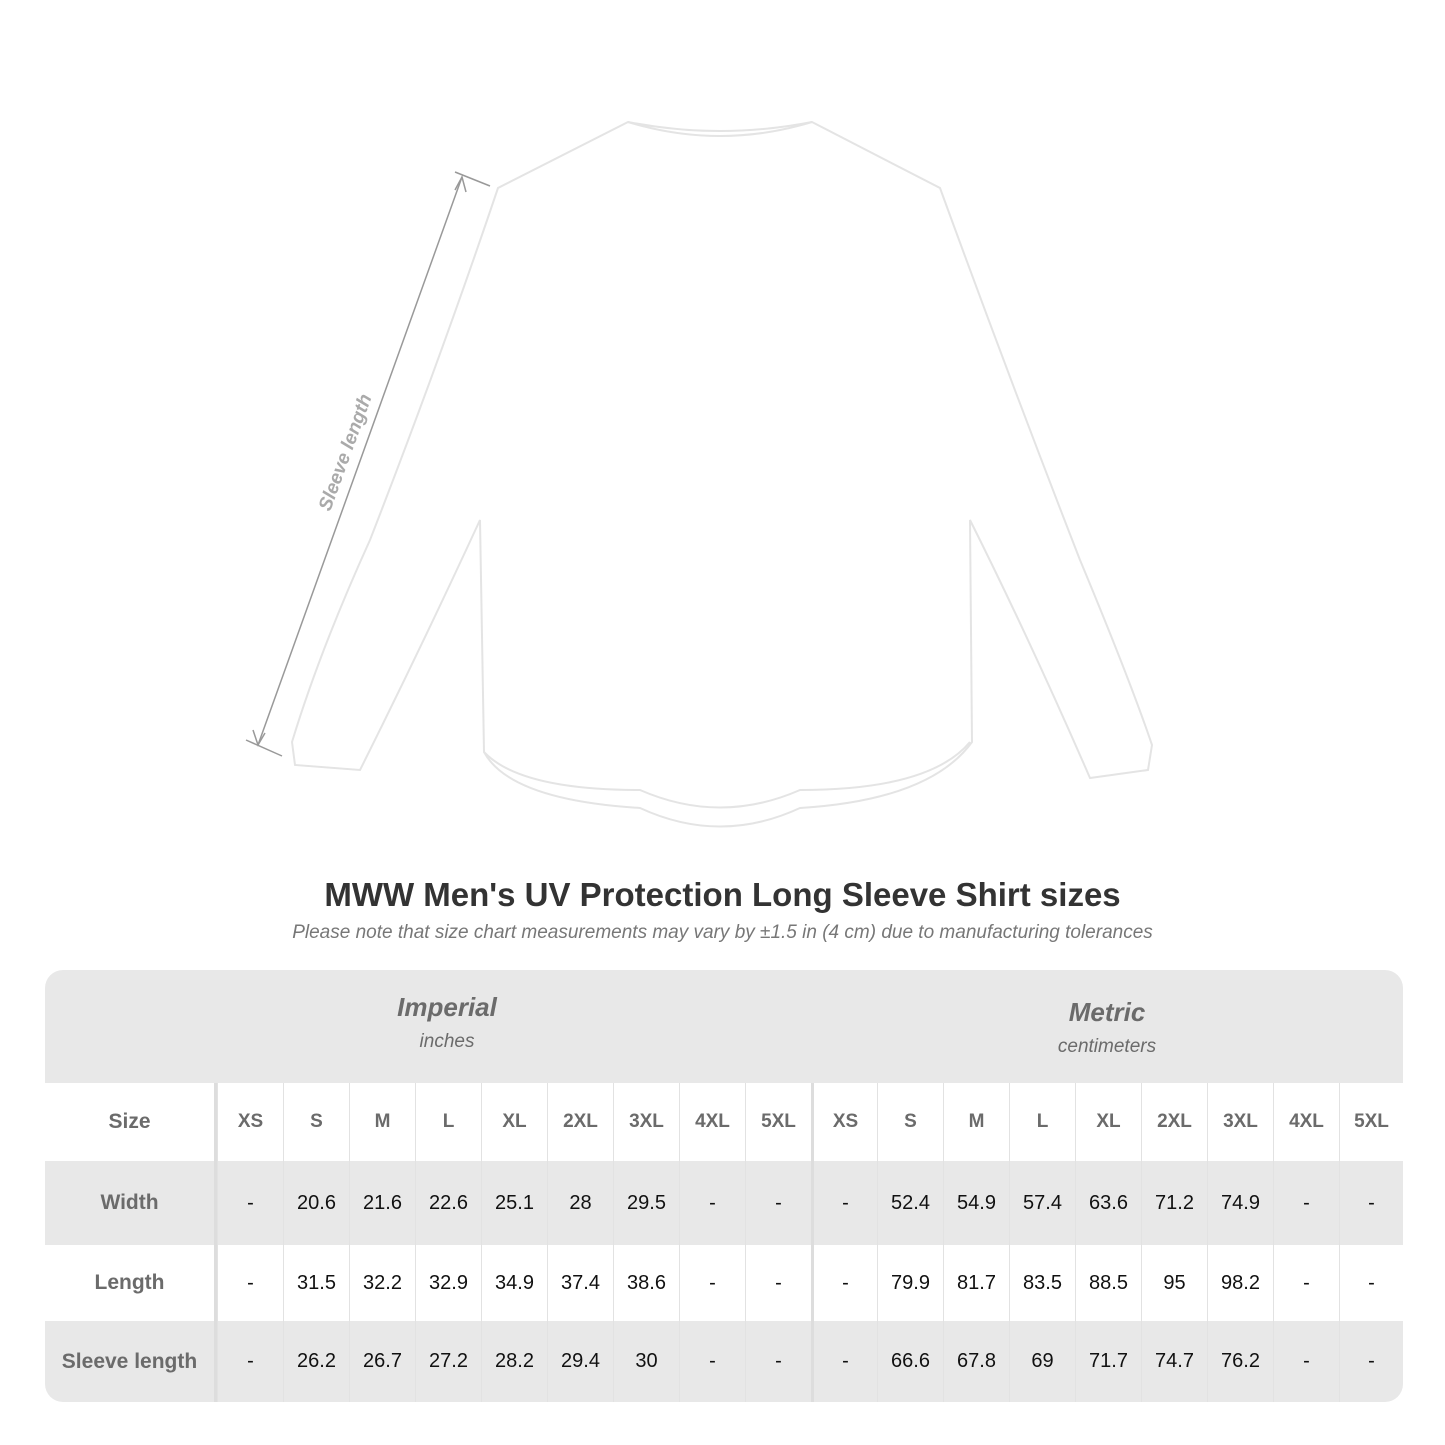  I want to click on metric-value-cell: 57.4, so click(1042, 1203).